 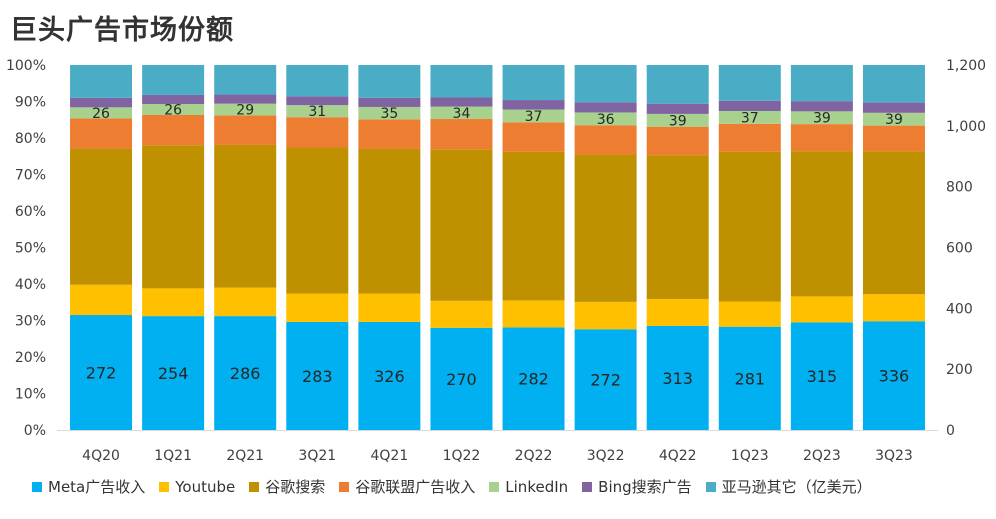 I want to click on data-label: 29, so click(x=245, y=111).